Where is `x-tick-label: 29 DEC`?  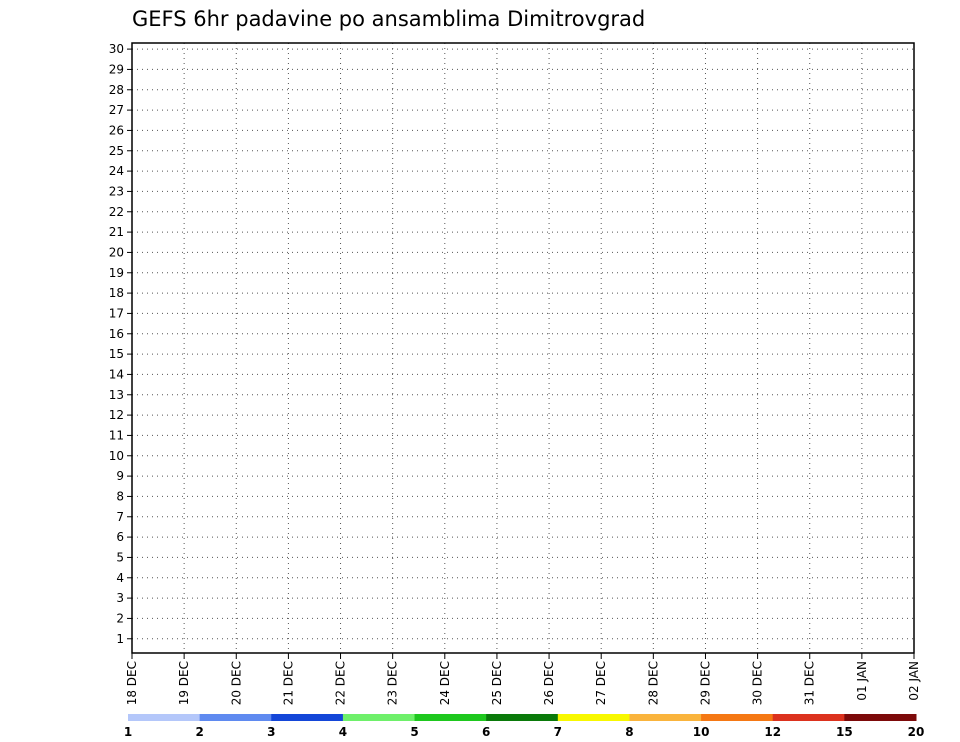
x-tick-label: 29 DEC is located at coordinates (705, 683).